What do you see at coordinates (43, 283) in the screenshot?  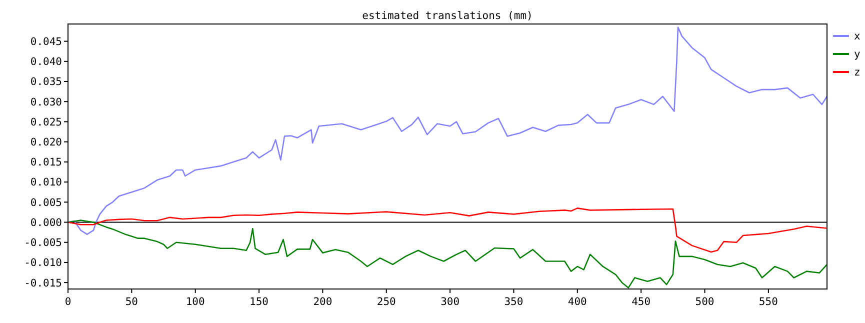 I see `y-tick-label: -0.015` at bounding box center [43, 283].